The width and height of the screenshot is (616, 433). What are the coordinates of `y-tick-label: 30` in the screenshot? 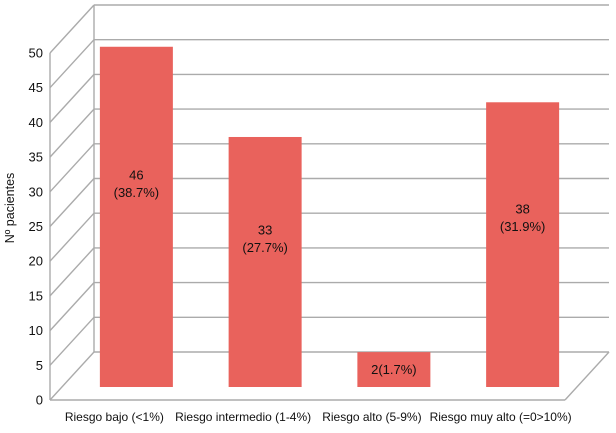 It's located at (36, 191).